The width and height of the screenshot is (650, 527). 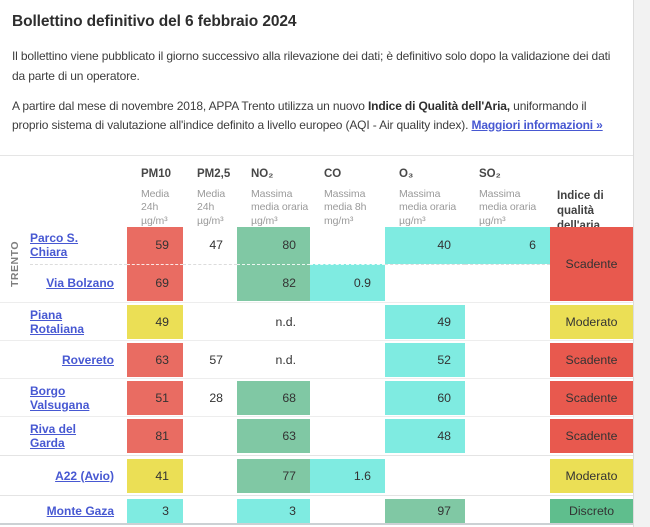 What do you see at coordinates (216, 397) in the screenshot?
I see `cell-pm25: 28` at bounding box center [216, 397].